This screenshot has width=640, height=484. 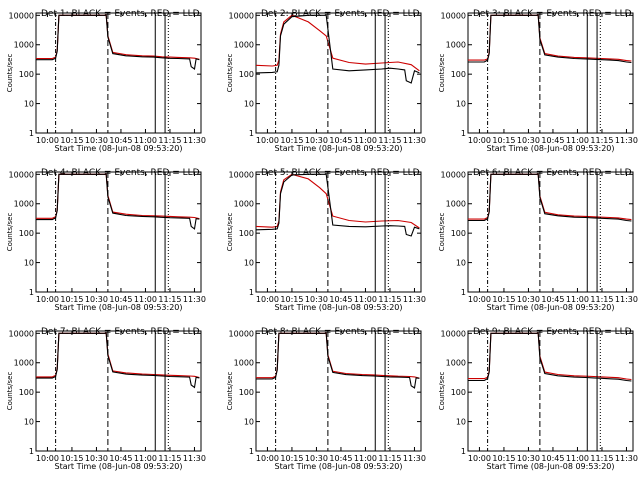 What do you see at coordinates (120, 332) in the screenshot?
I see `panel-title: Det 7: BLACK = Events, RED = LLD` at bounding box center [120, 332].